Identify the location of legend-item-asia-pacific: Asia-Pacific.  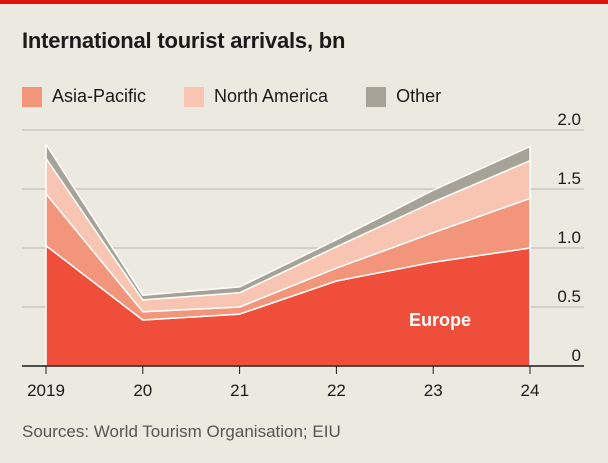
(84, 96).